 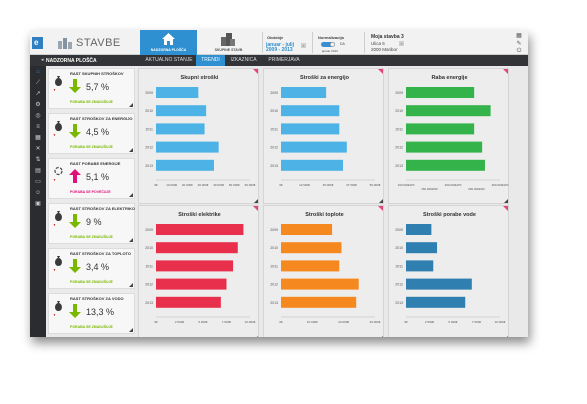 I want to click on tab-card: IZKAZNICA, so click(x=243, y=60).